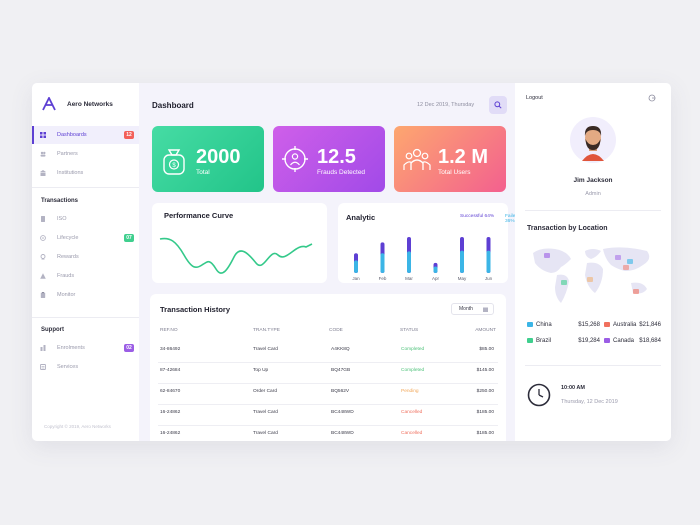 Image resolution: width=700 pixels, height=525 pixels. I want to click on performance-card: Performance Curve, so click(239, 243).